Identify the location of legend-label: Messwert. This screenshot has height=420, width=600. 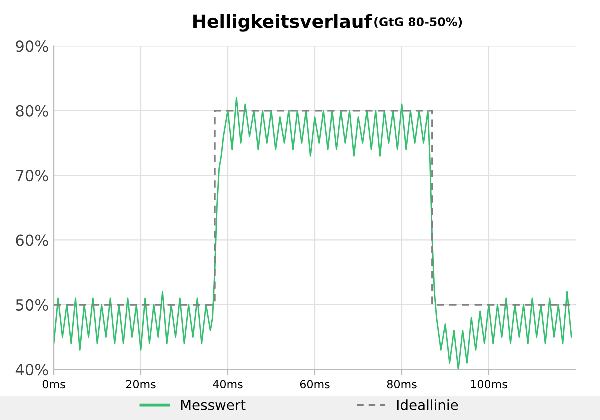
(213, 405).